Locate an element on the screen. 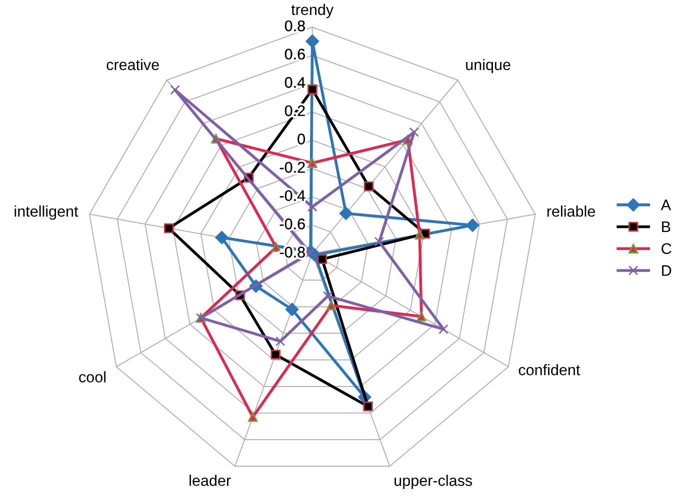 The width and height of the screenshot is (679, 498). spoke-label: unique is located at coordinates (488, 66).